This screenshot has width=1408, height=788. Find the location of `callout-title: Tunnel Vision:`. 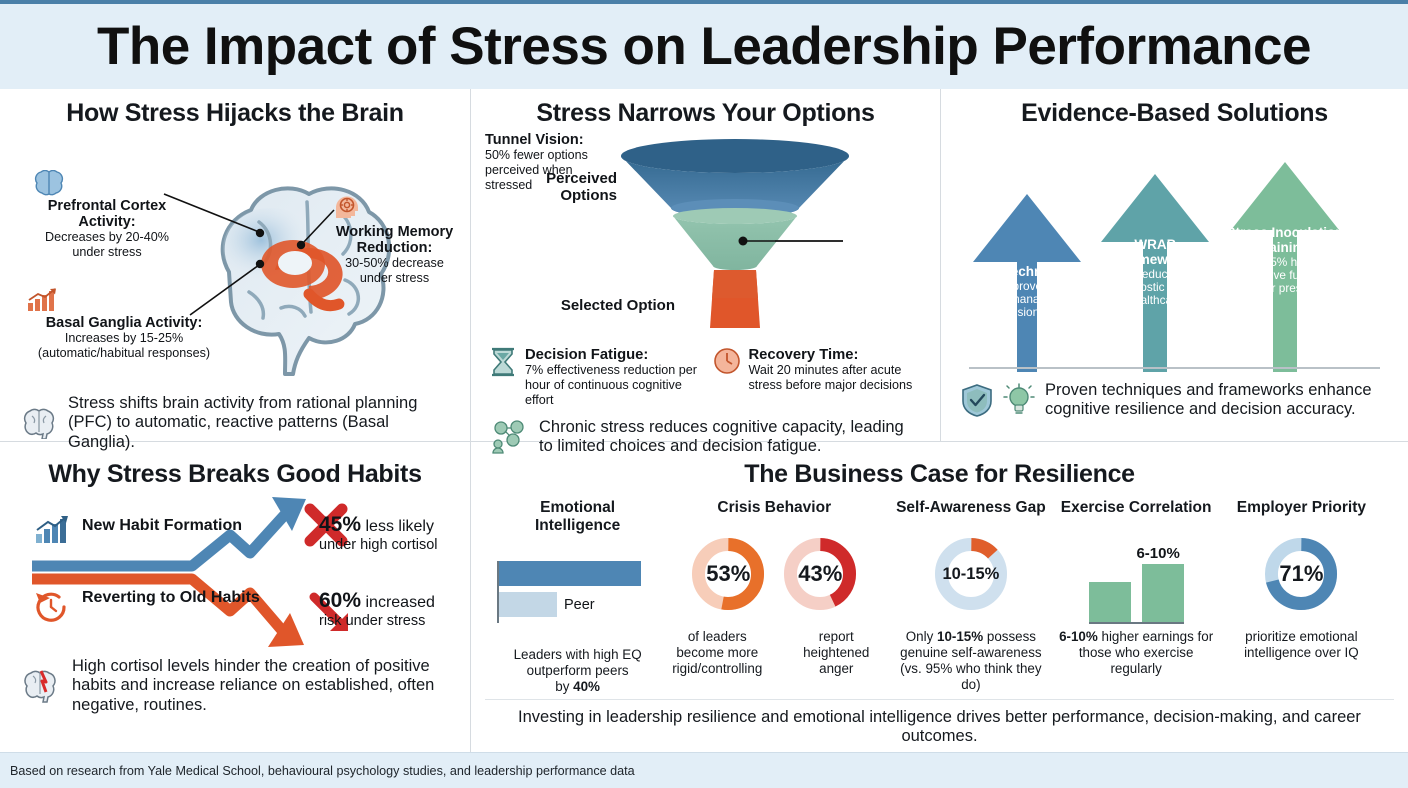

callout-title: Tunnel Vision: is located at coordinates (534, 140).